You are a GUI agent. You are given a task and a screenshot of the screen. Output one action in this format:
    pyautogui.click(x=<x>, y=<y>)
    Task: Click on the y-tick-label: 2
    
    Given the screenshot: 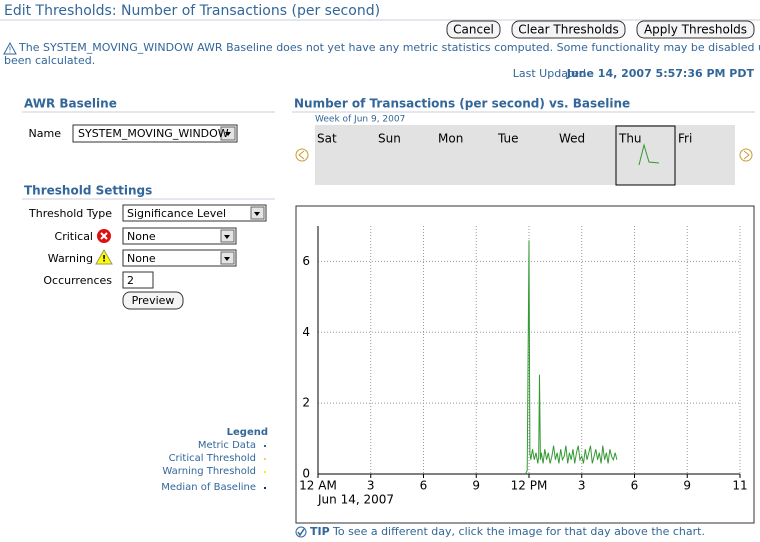 What is the action you would take?
    pyautogui.click(x=306, y=403)
    